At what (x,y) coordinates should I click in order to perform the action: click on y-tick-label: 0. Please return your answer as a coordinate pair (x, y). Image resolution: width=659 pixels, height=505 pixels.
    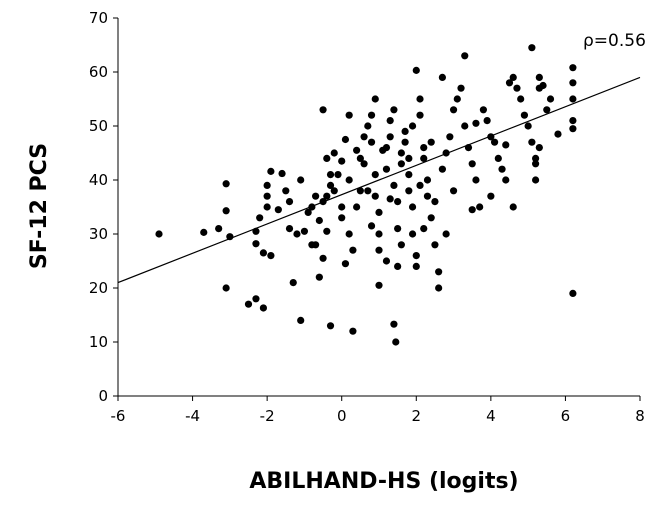
    Looking at the image, I should click on (103, 396).